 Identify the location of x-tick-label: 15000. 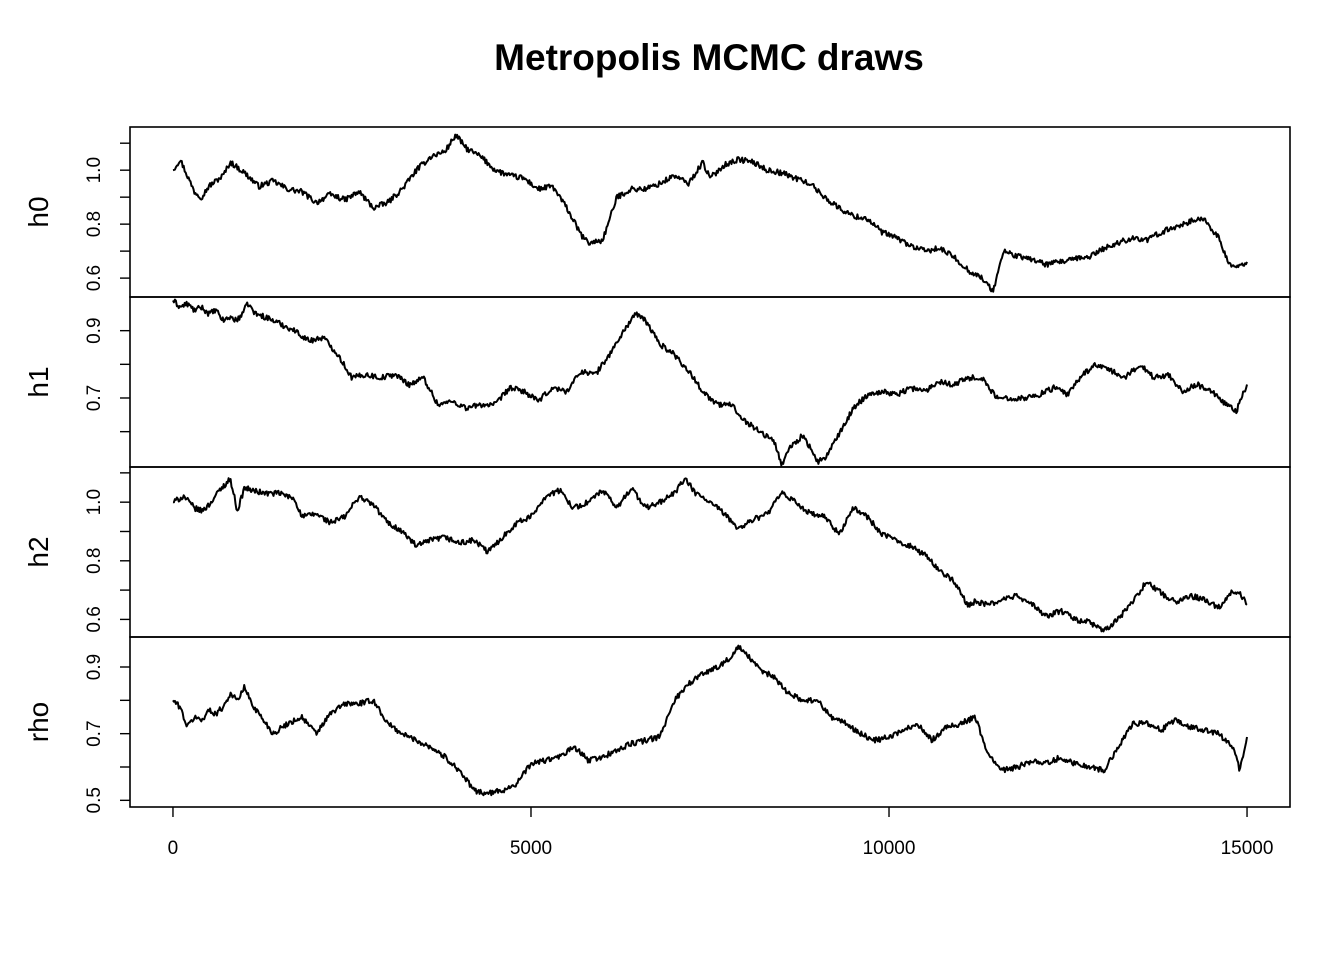
(1247, 848).